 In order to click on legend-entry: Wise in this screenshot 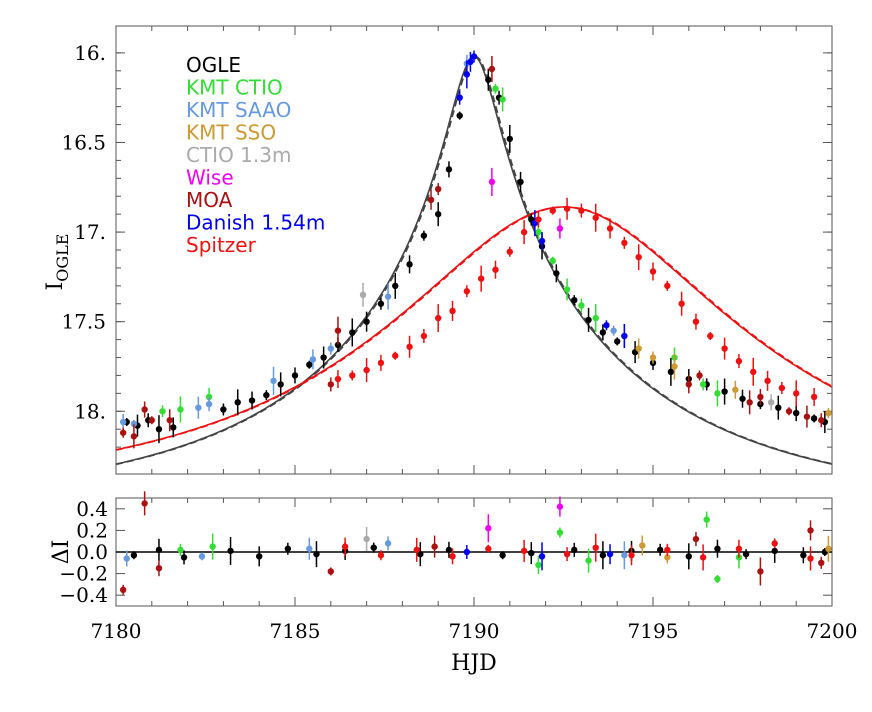, I will do `click(210, 178)`.